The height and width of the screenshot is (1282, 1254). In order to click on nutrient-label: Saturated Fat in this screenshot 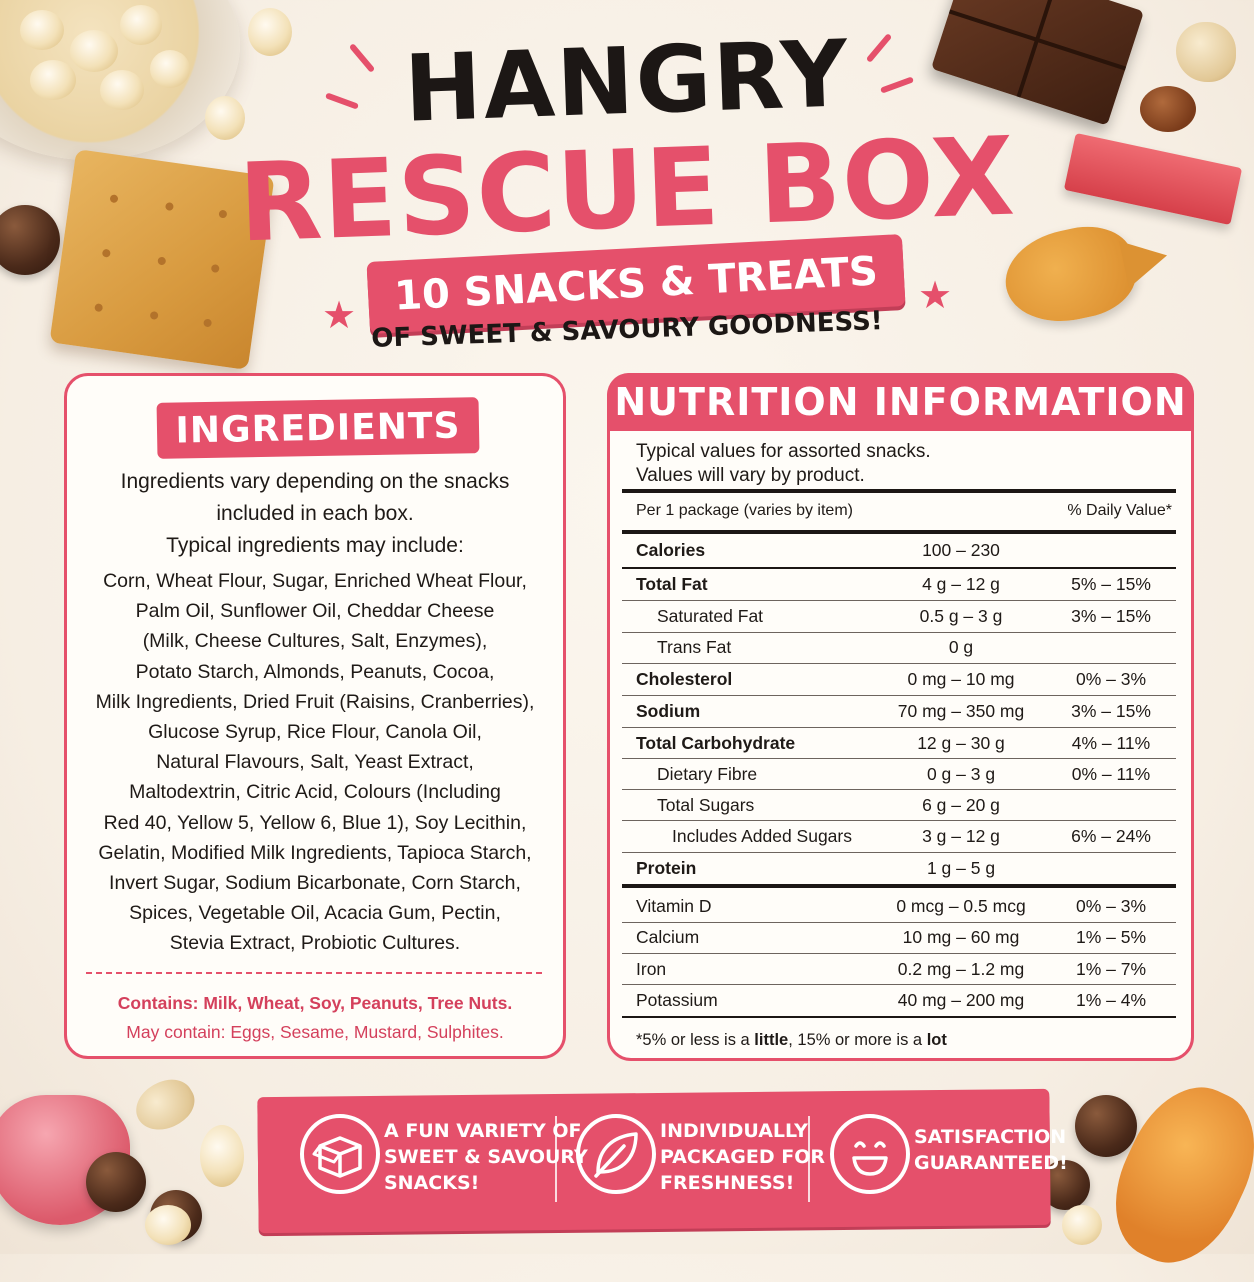, I will do `click(710, 616)`.